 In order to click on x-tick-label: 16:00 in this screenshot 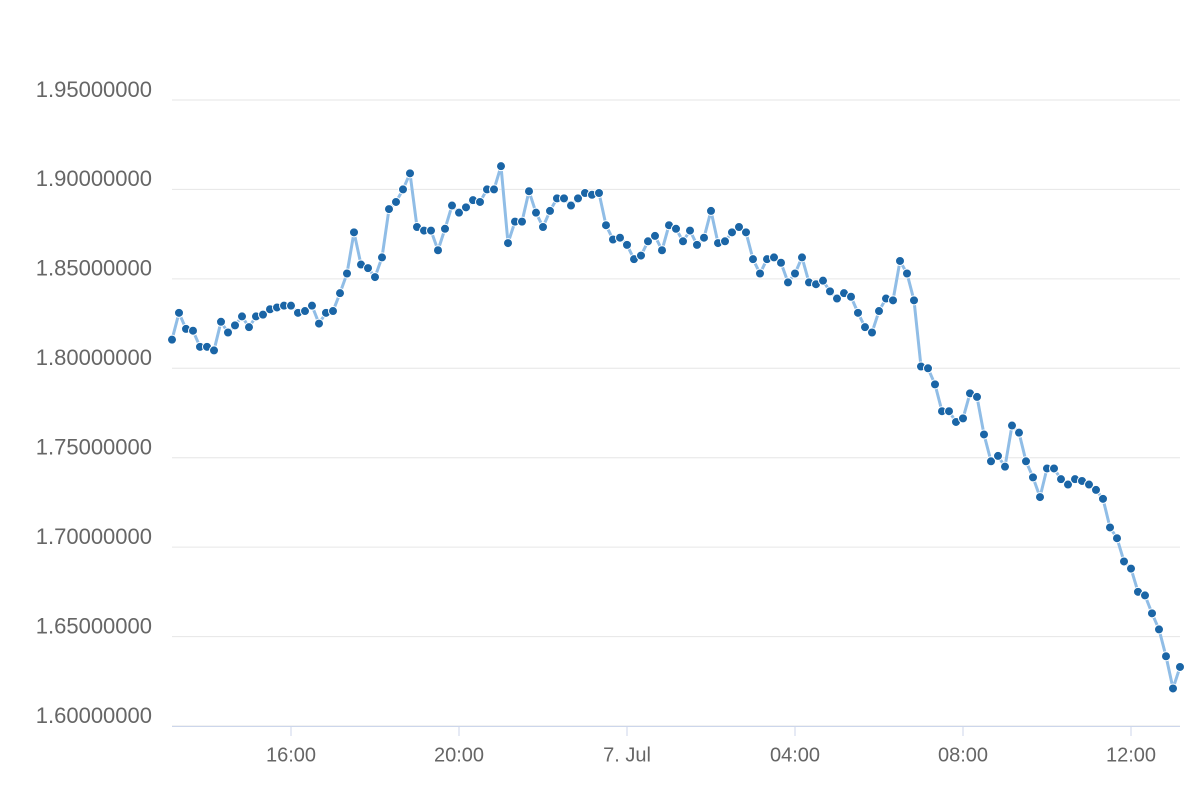, I will do `click(291, 755)`.